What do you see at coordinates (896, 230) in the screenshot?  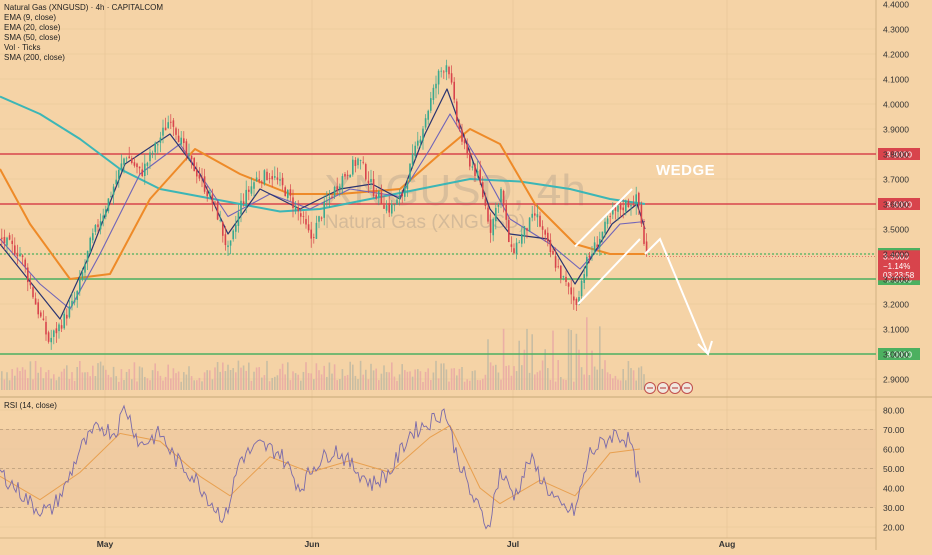 I see `price-tick-label: 3.5000` at bounding box center [896, 230].